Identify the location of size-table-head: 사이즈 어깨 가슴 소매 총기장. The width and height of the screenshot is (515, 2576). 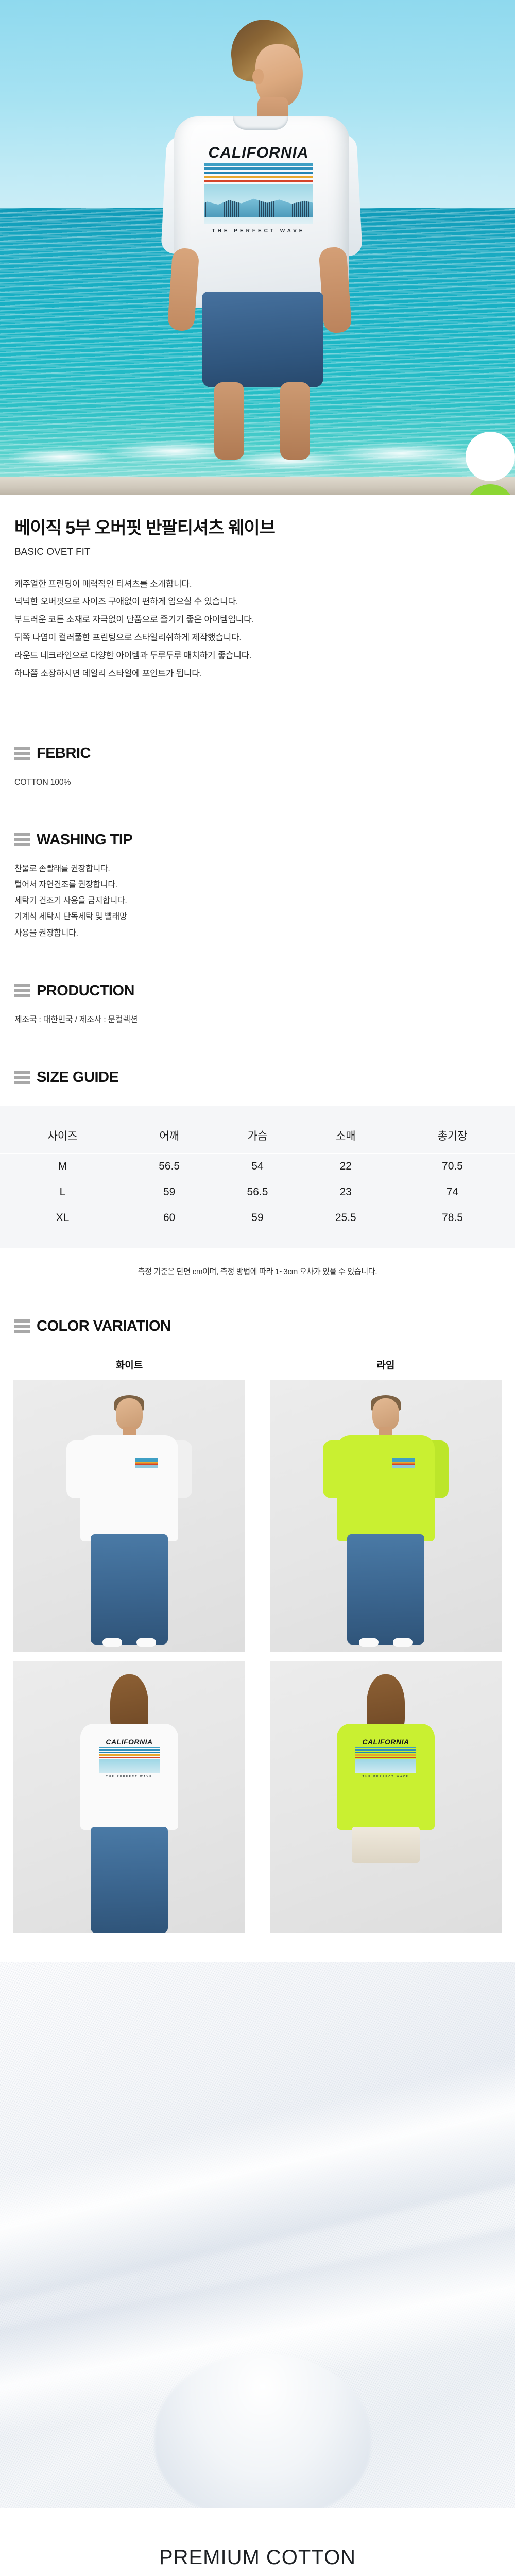
(257, 1137).